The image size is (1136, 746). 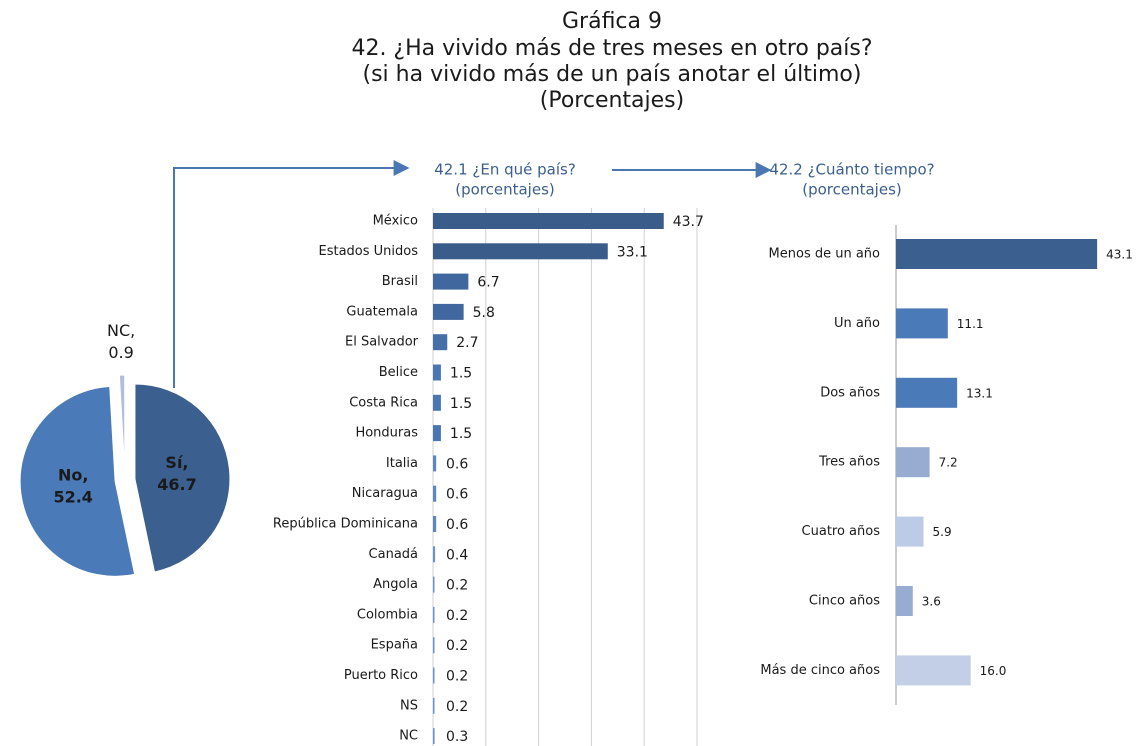 I want to click on category-label: Menos de un año, so click(x=825, y=254).